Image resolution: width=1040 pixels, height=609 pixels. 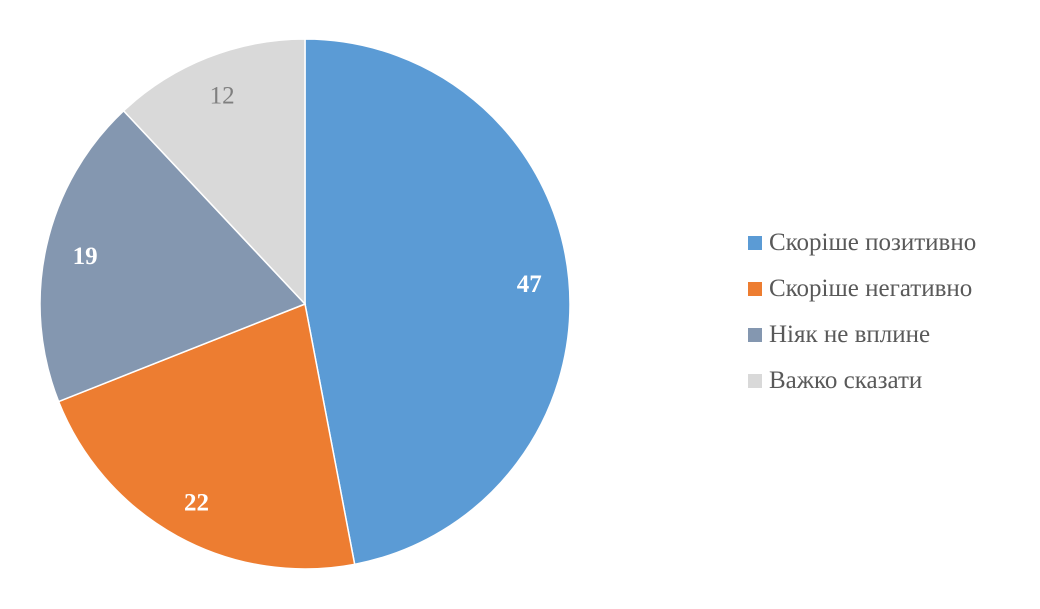 What do you see at coordinates (222, 96) in the screenshot?
I see `data-label: 12` at bounding box center [222, 96].